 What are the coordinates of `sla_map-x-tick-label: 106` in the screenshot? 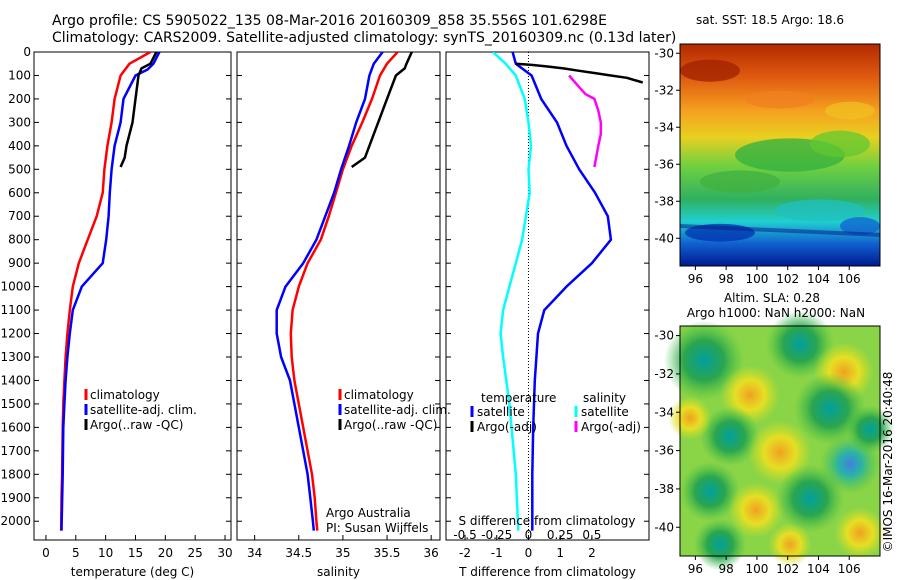 It's located at (849, 569).